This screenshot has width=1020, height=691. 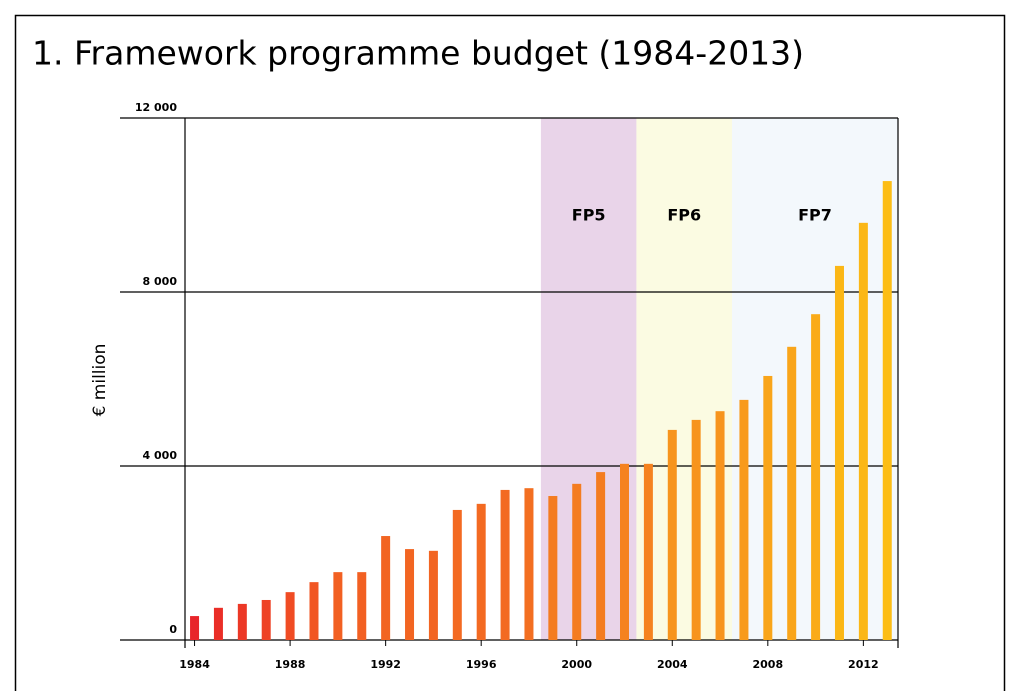 What do you see at coordinates (156, 107) in the screenshot?
I see `y-tick-label: 12 000` at bounding box center [156, 107].